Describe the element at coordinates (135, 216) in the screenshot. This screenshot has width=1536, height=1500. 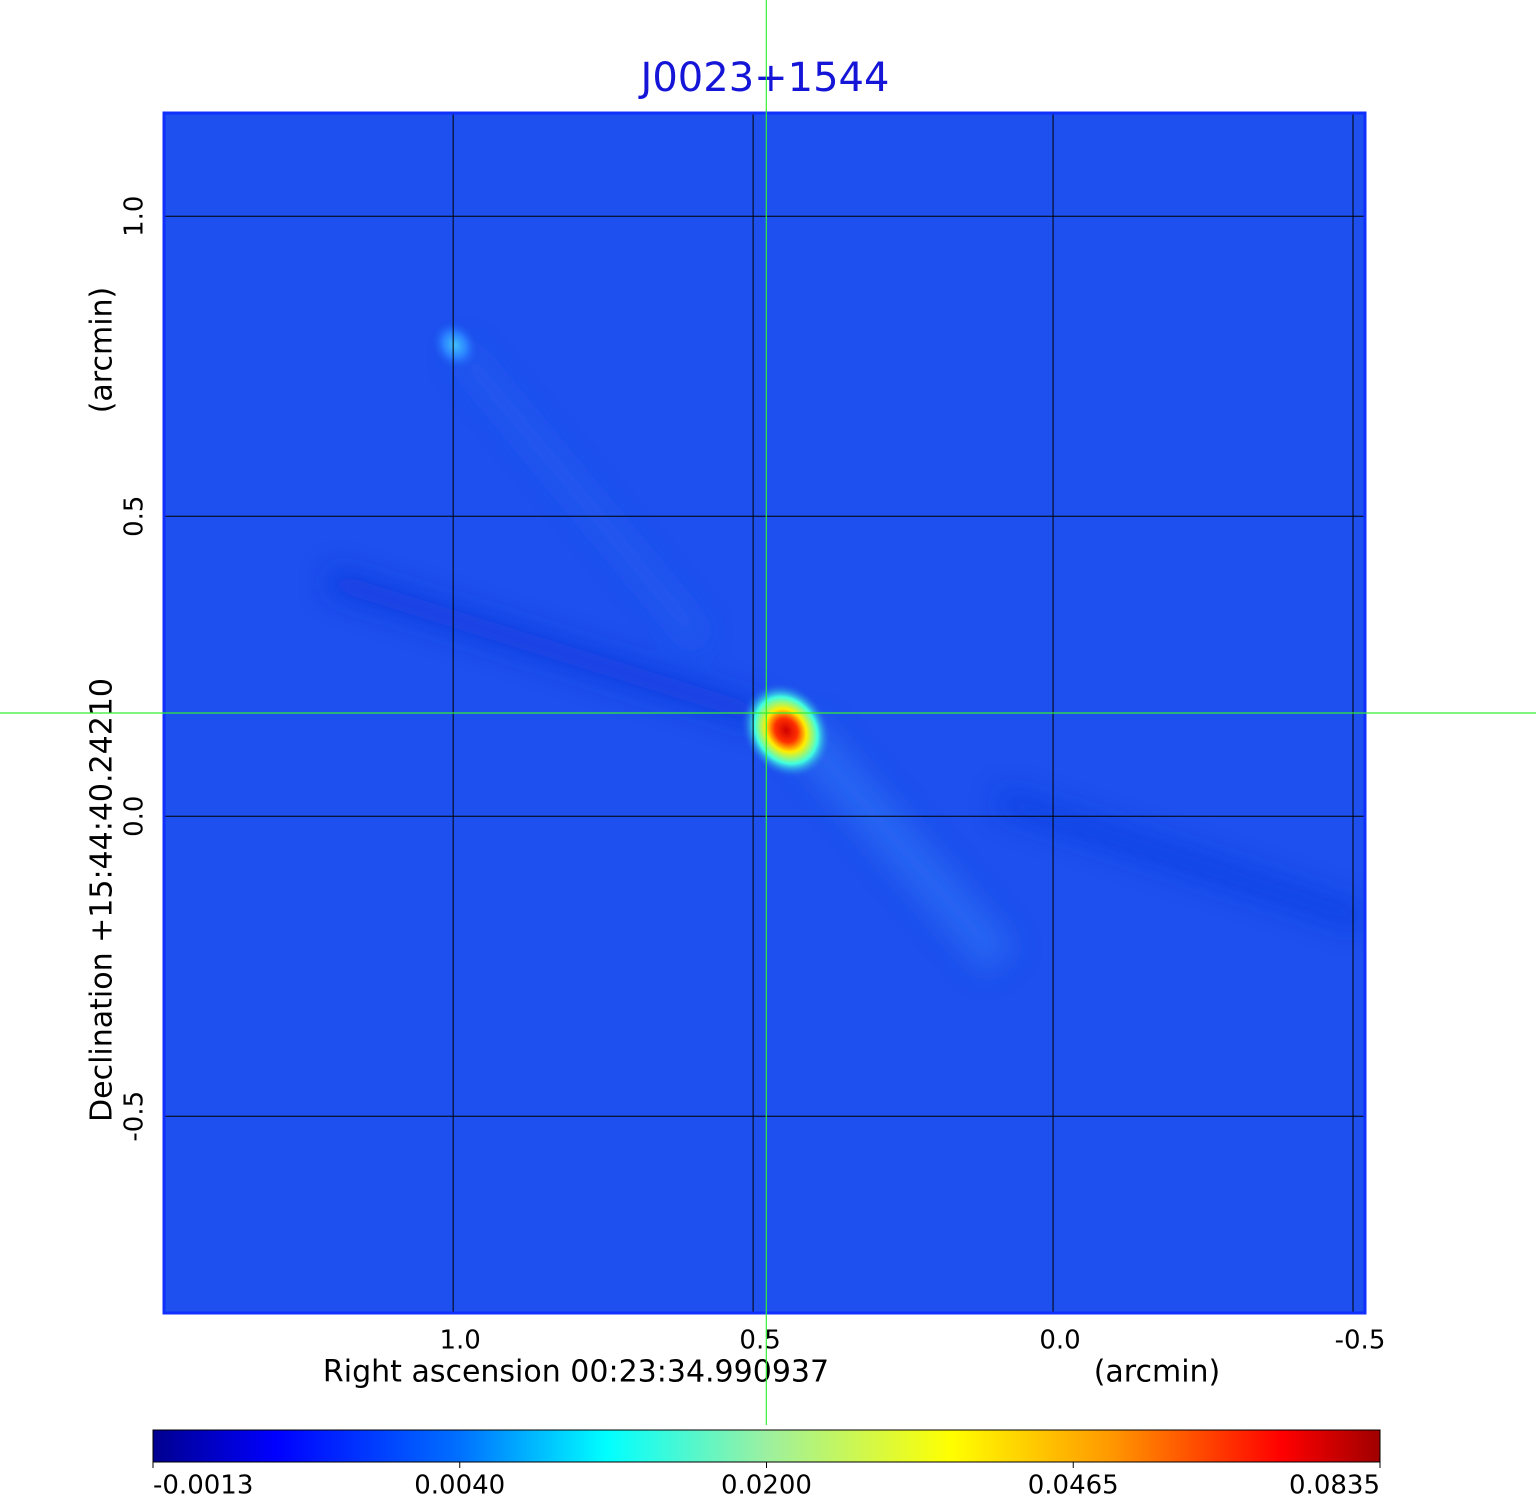
I see `y-tick-label: 1.0` at that location.